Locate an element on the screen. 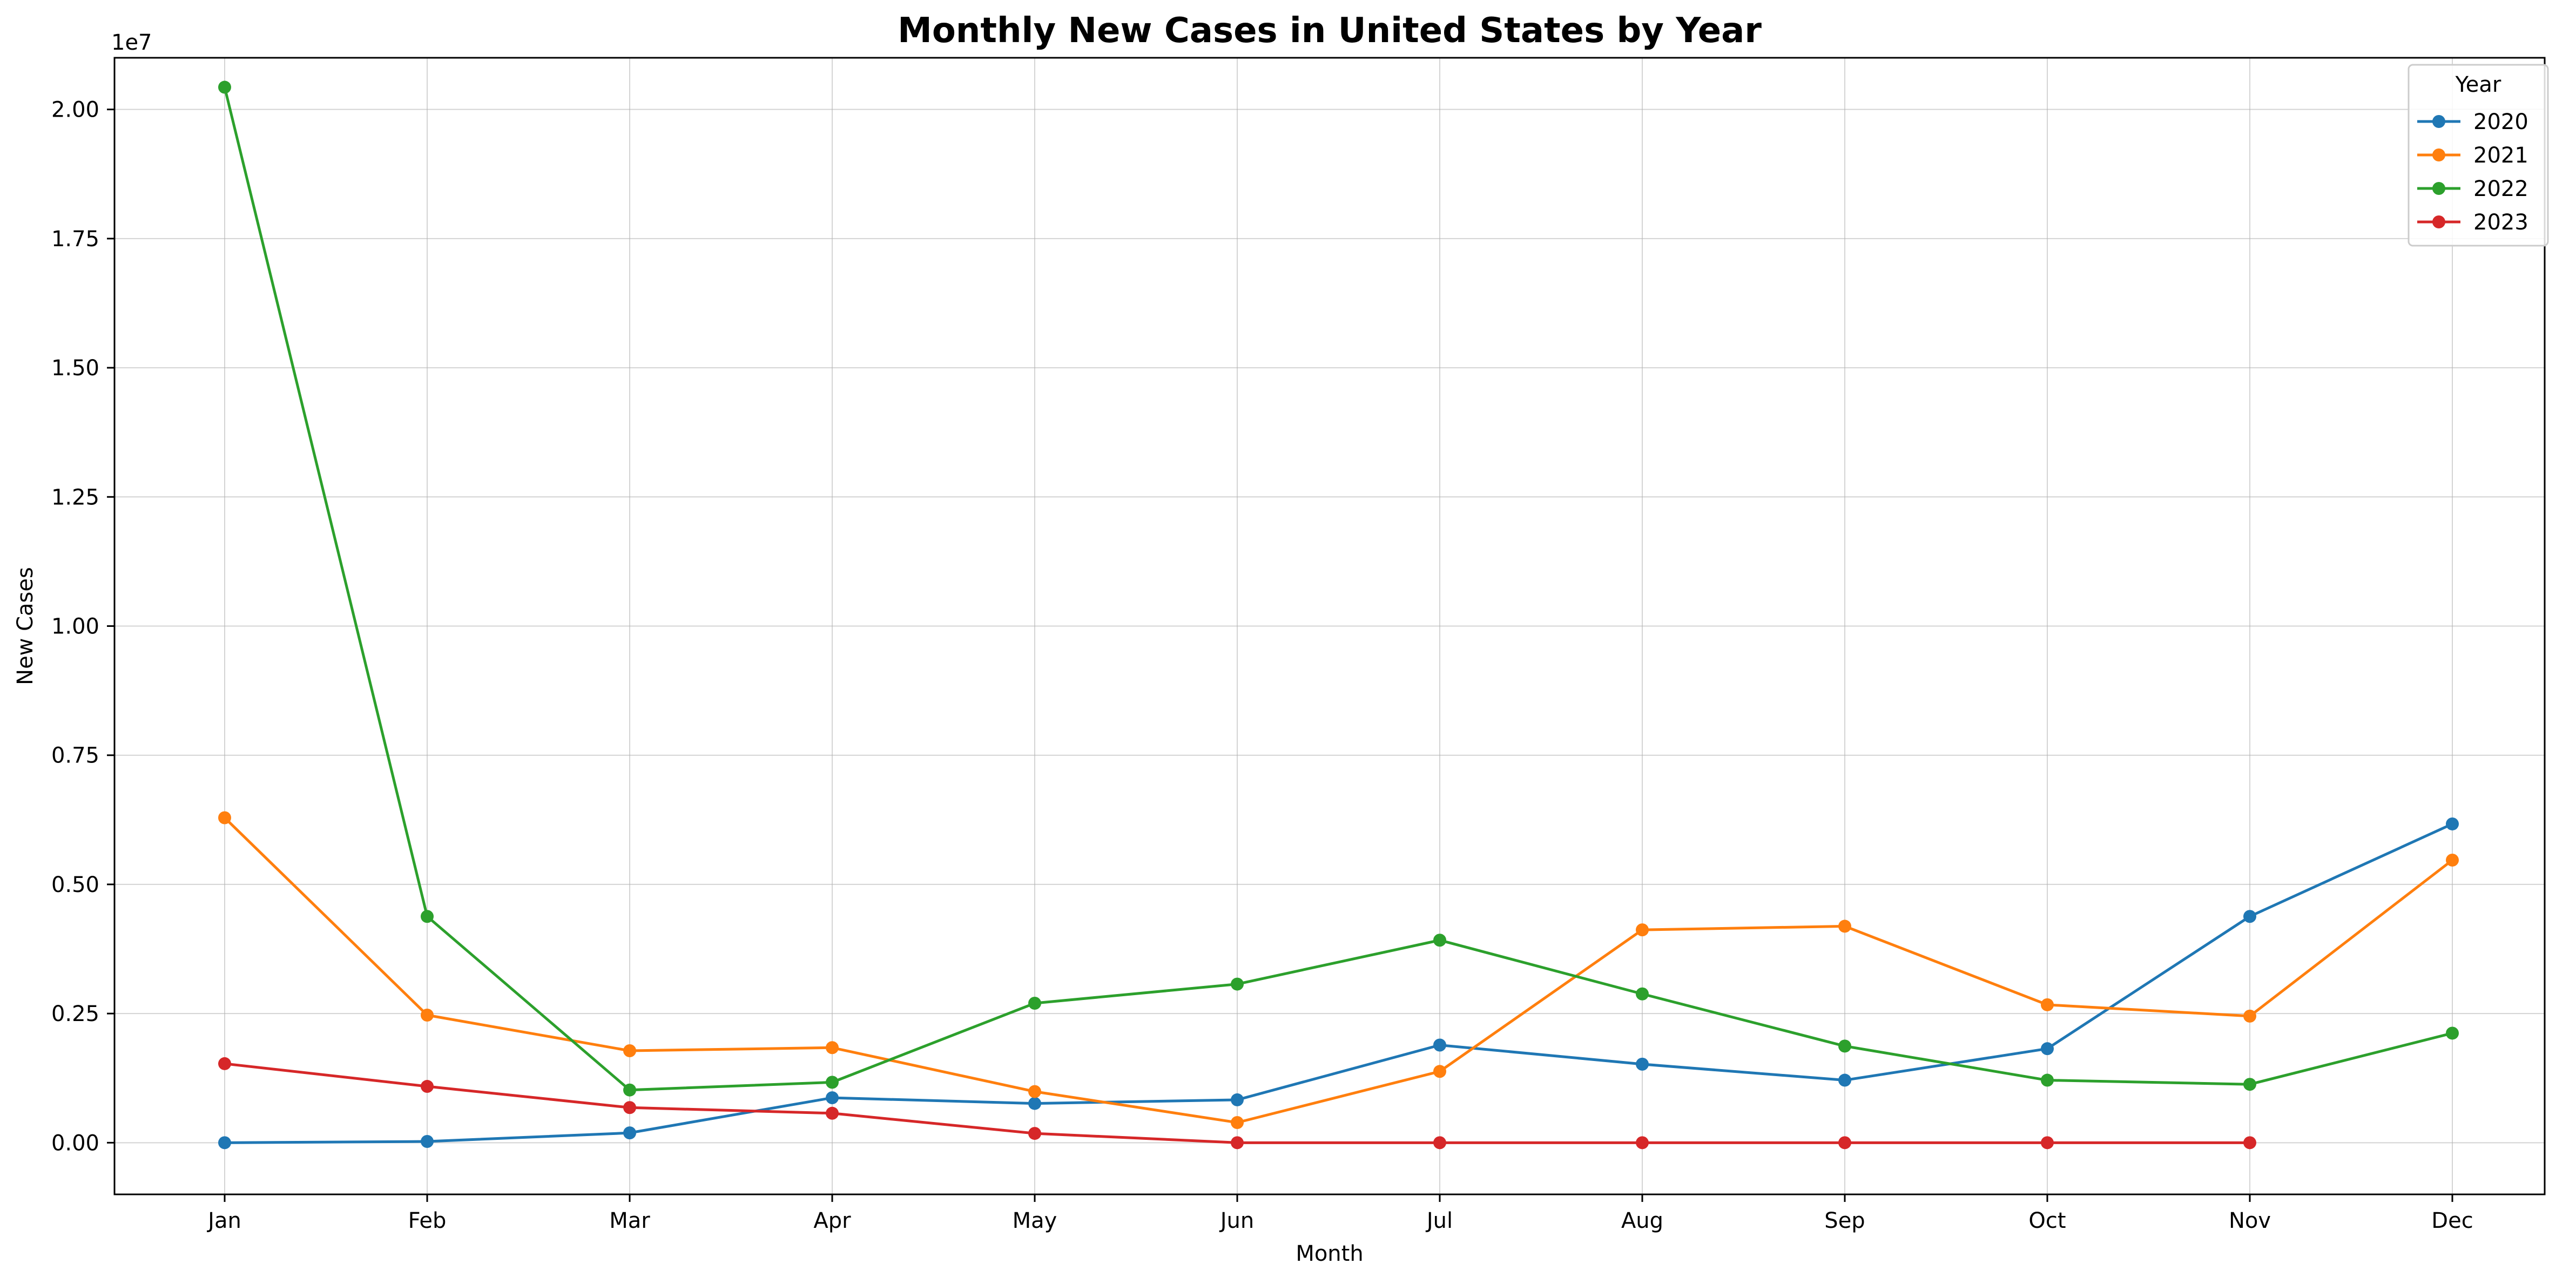  legend-label: 2021 is located at coordinates (2500, 155).